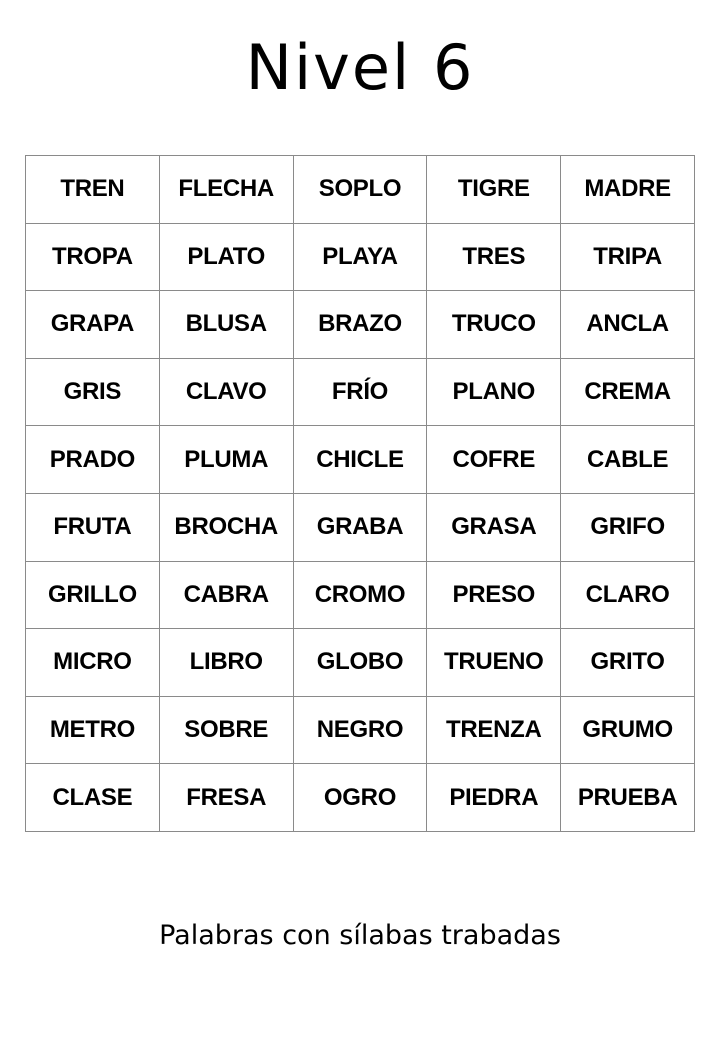 The image size is (720, 1040). I want to click on word-cell: TROPA, so click(92, 257).